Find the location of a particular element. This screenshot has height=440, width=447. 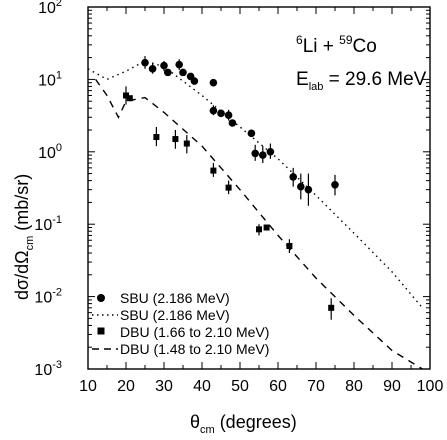

legend-label-2: SBU (2.186 MeV) is located at coordinates (175, 315).